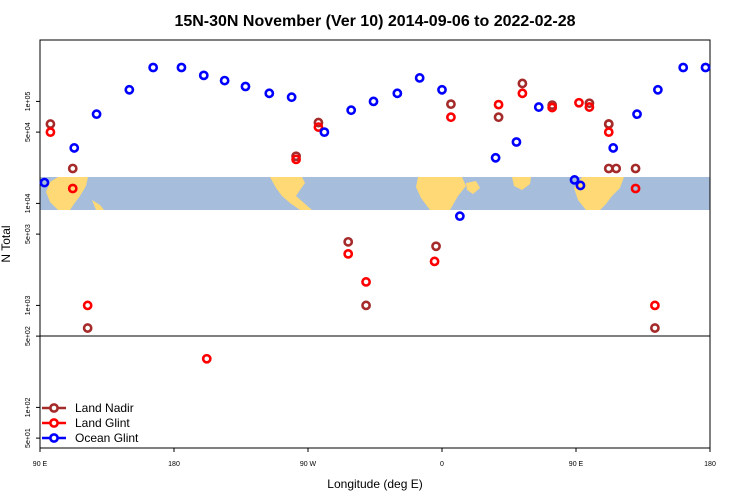 This screenshot has width=750, height=500. What do you see at coordinates (28, 407) in the screenshot?
I see `y-tick-label: 1e+02` at bounding box center [28, 407].